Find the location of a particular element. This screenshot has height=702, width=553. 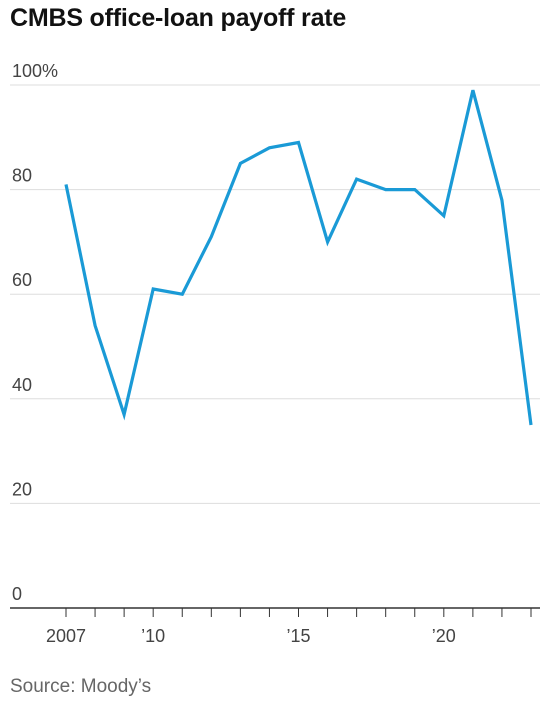

x-tick-label-2010: ’10 is located at coordinates (153, 636).